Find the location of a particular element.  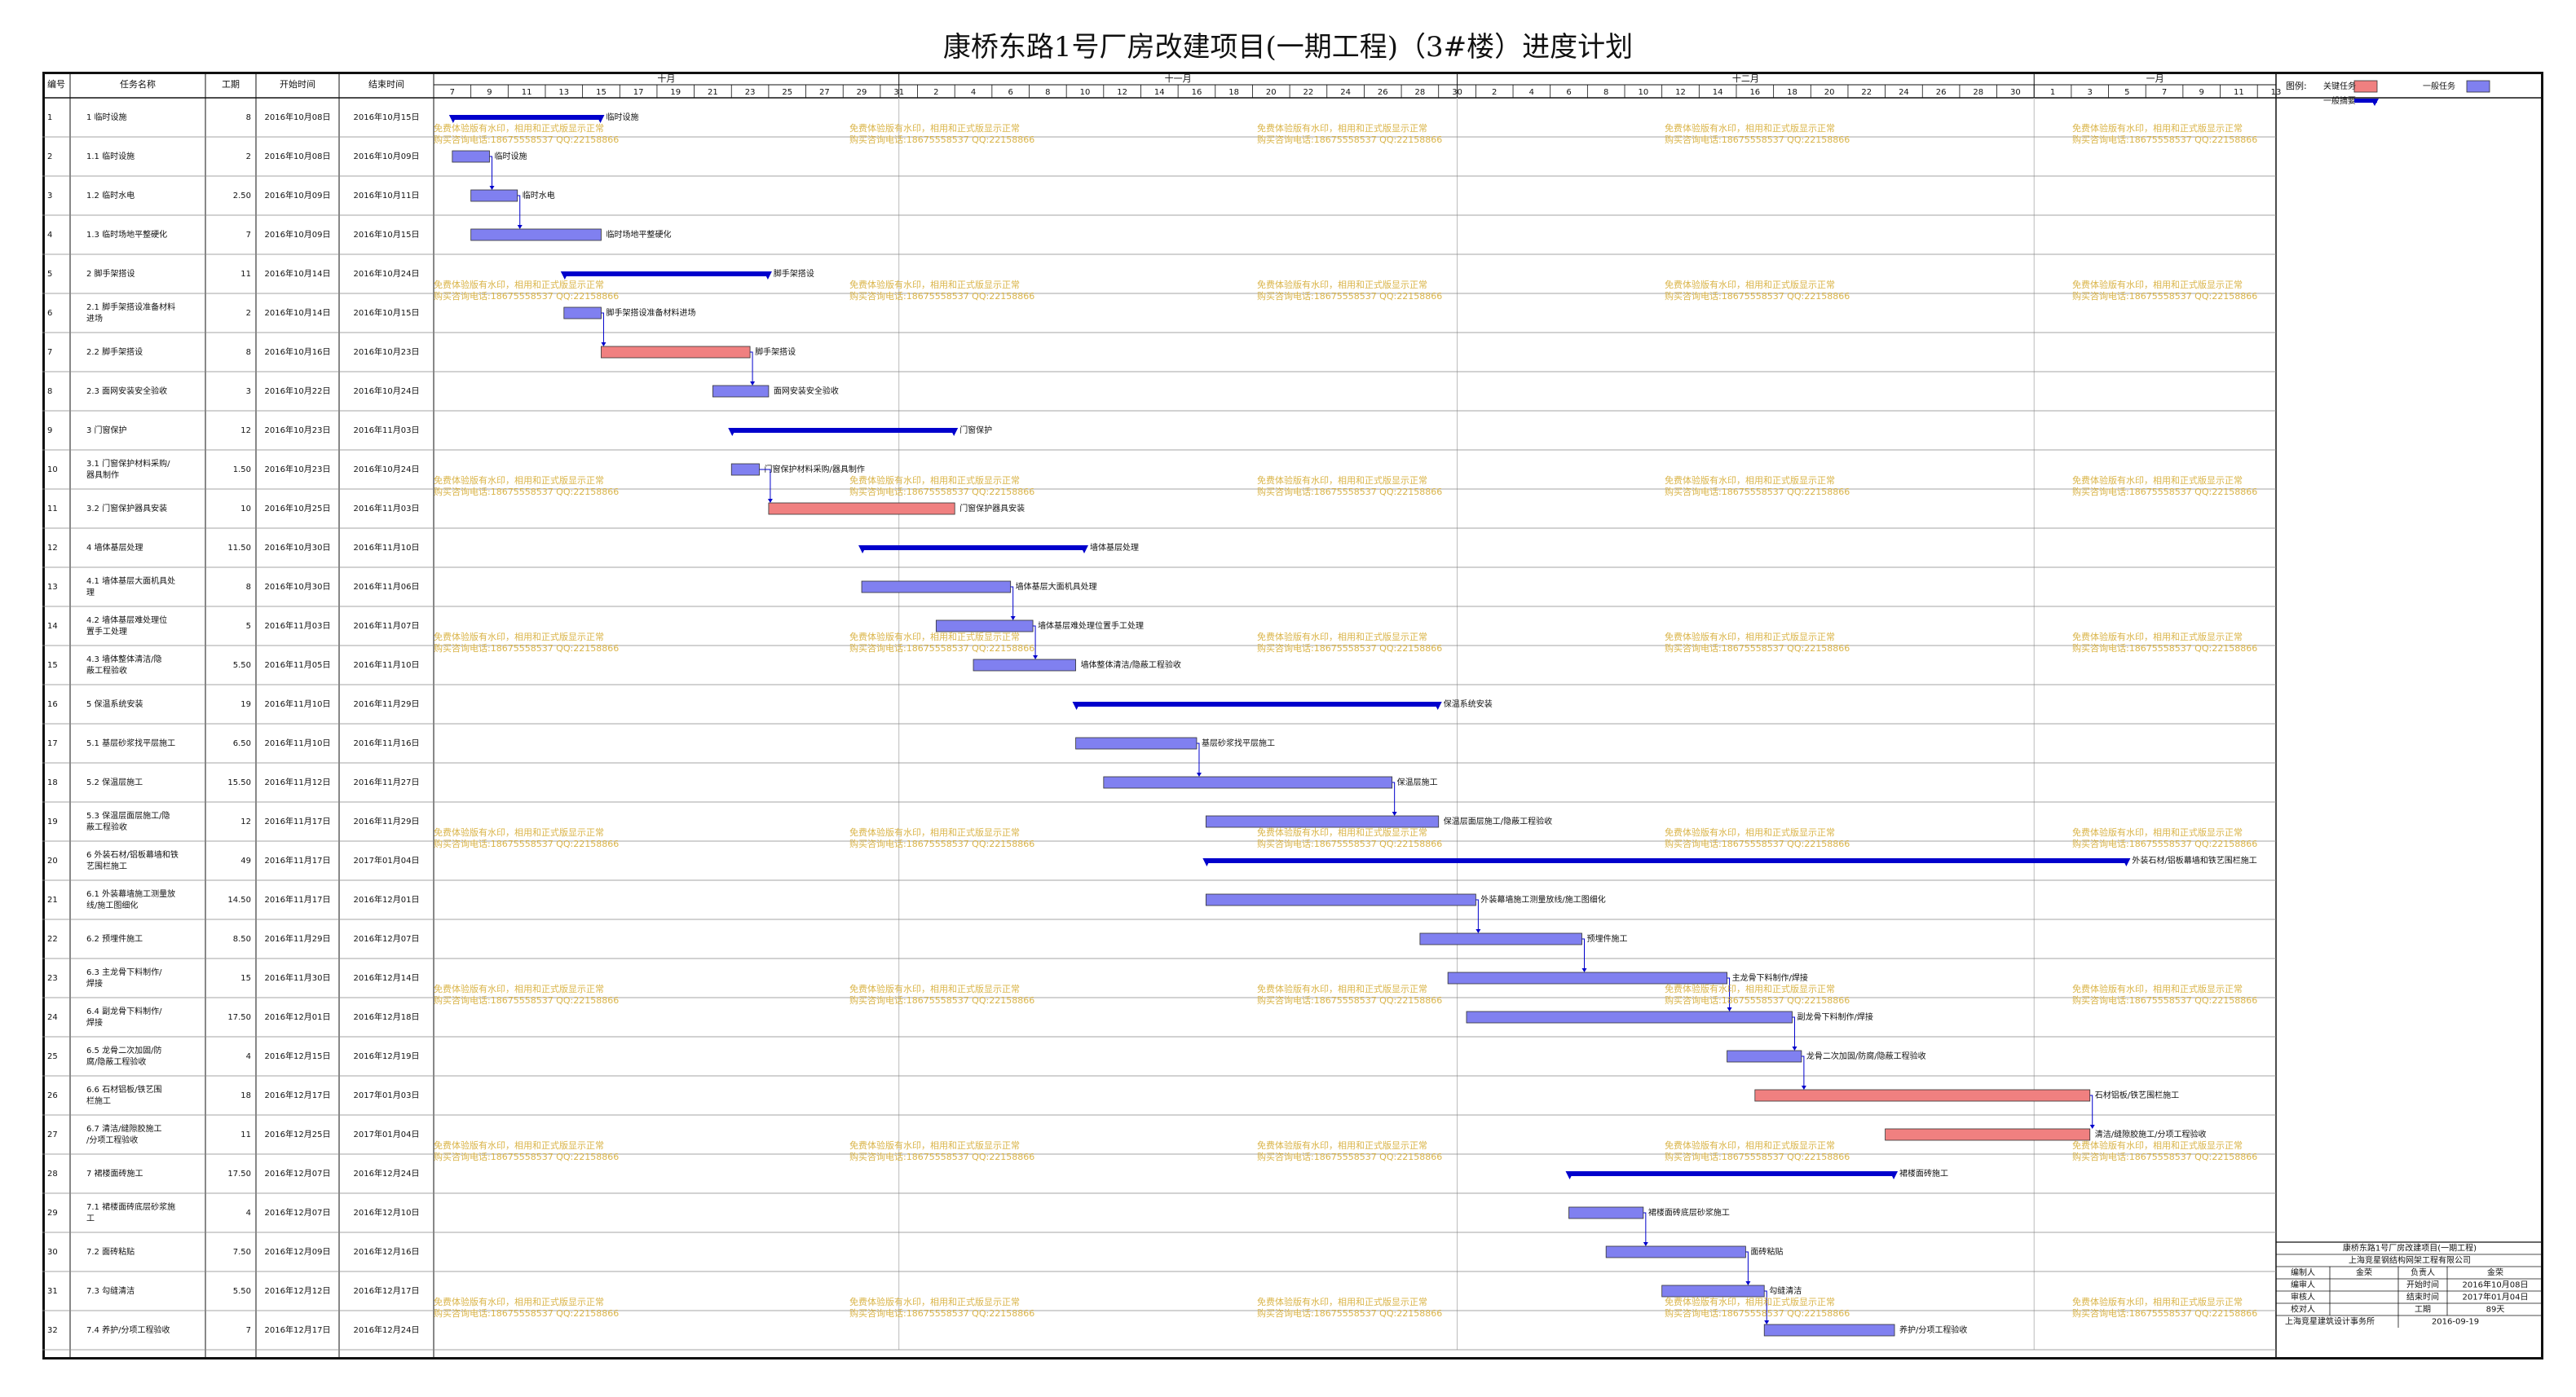

task-duration: 1.50 is located at coordinates (242, 469).